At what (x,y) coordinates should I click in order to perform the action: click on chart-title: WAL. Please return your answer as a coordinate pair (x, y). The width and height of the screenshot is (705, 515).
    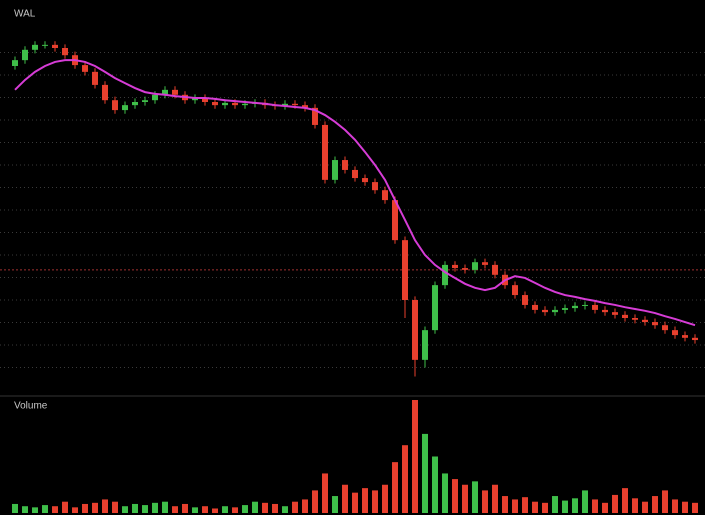
    Looking at the image, I should click on (25, 14).